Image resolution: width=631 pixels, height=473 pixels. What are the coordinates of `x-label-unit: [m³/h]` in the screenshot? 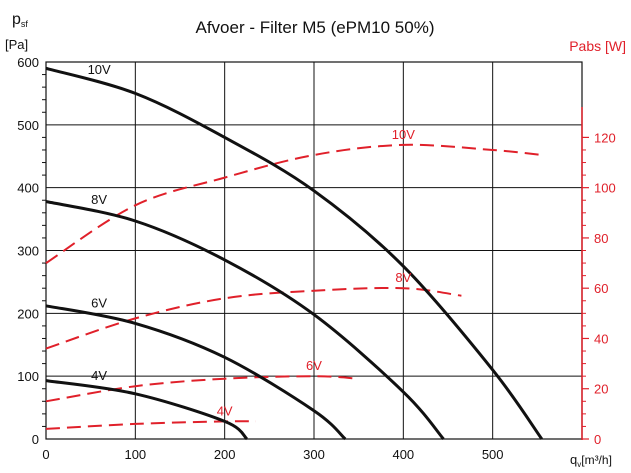 It's located at (596, 460).